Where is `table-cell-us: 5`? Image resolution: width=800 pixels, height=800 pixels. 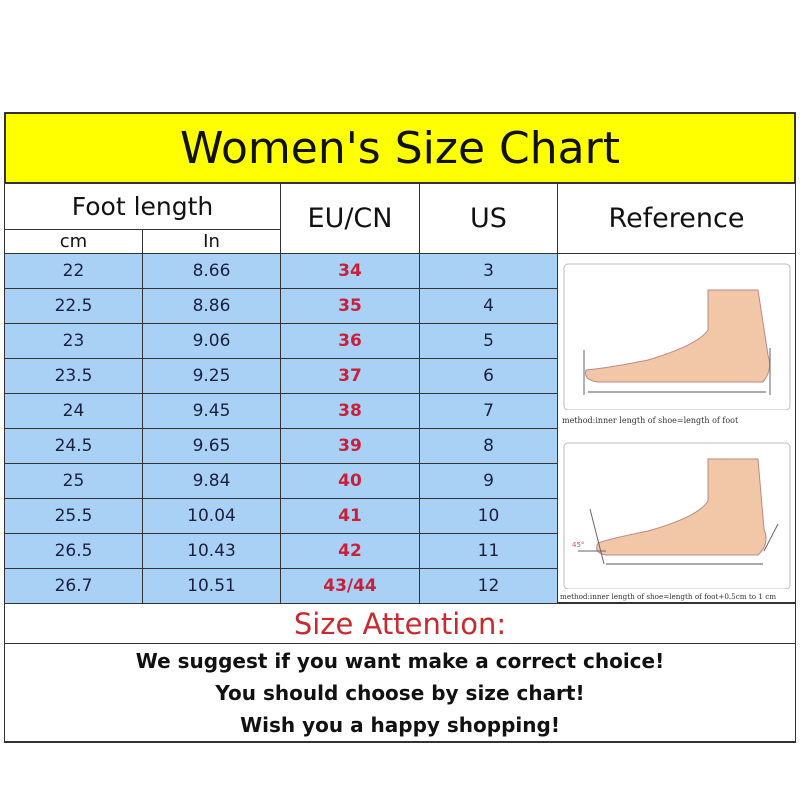 table-cell-us: 5 is located at coordinates (488, 341).